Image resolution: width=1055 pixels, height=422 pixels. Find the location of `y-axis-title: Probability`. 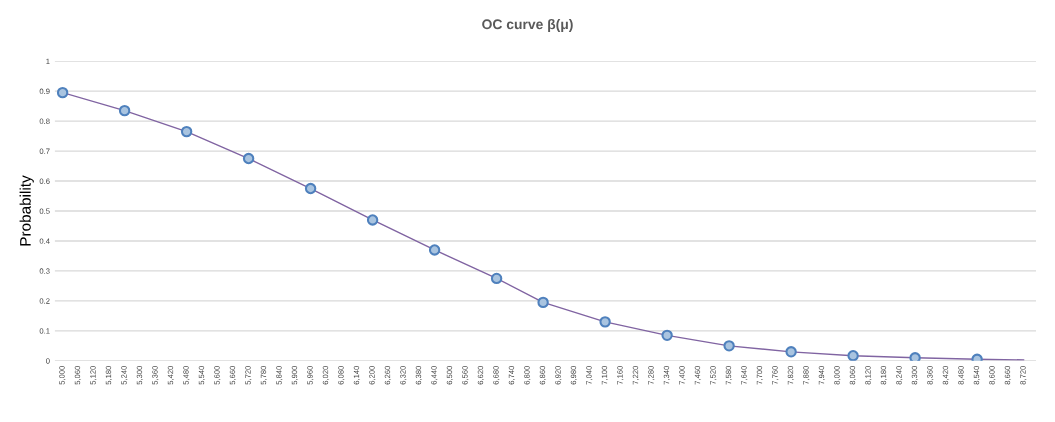

y-axis-title: Probability is located at coordinates (26, 210).